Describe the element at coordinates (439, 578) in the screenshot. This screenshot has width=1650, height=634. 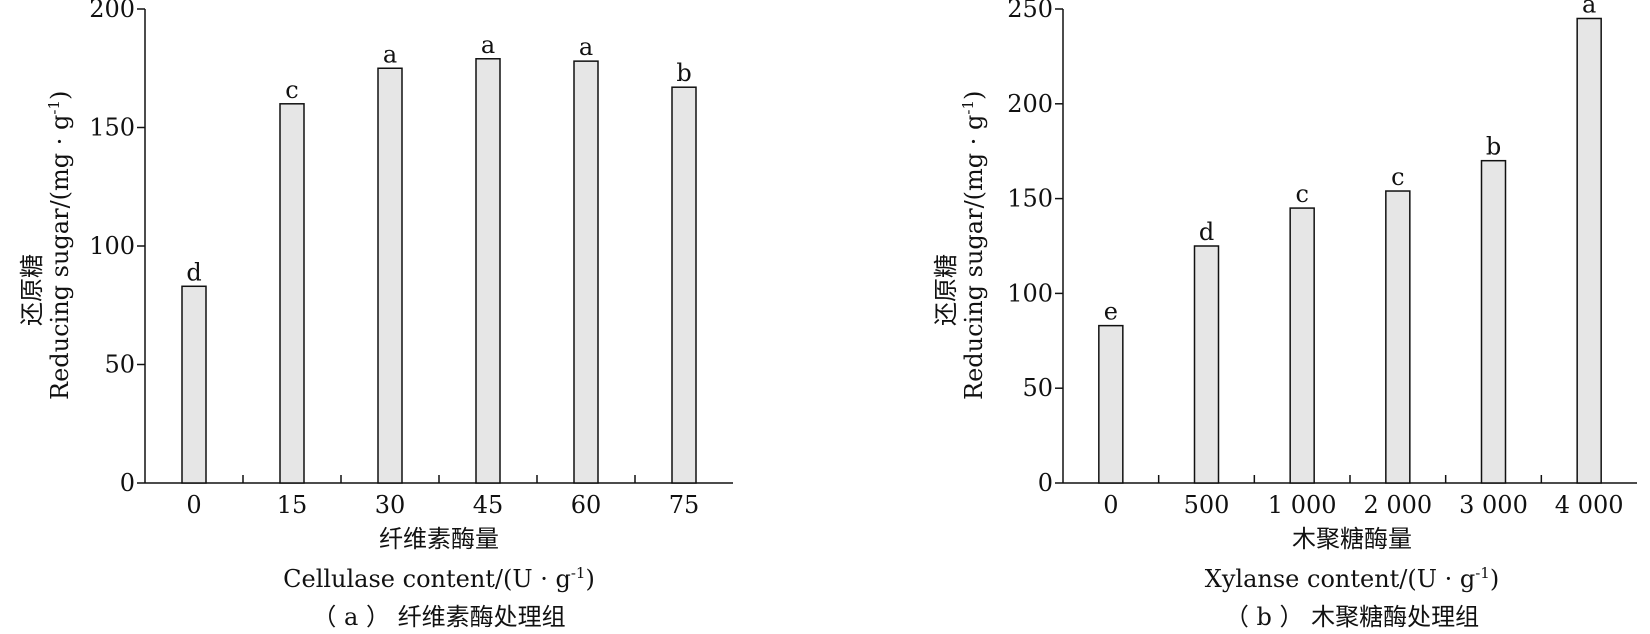
I see `x-axis-label-en: Cellulase content/(U · g-1)` at that location.